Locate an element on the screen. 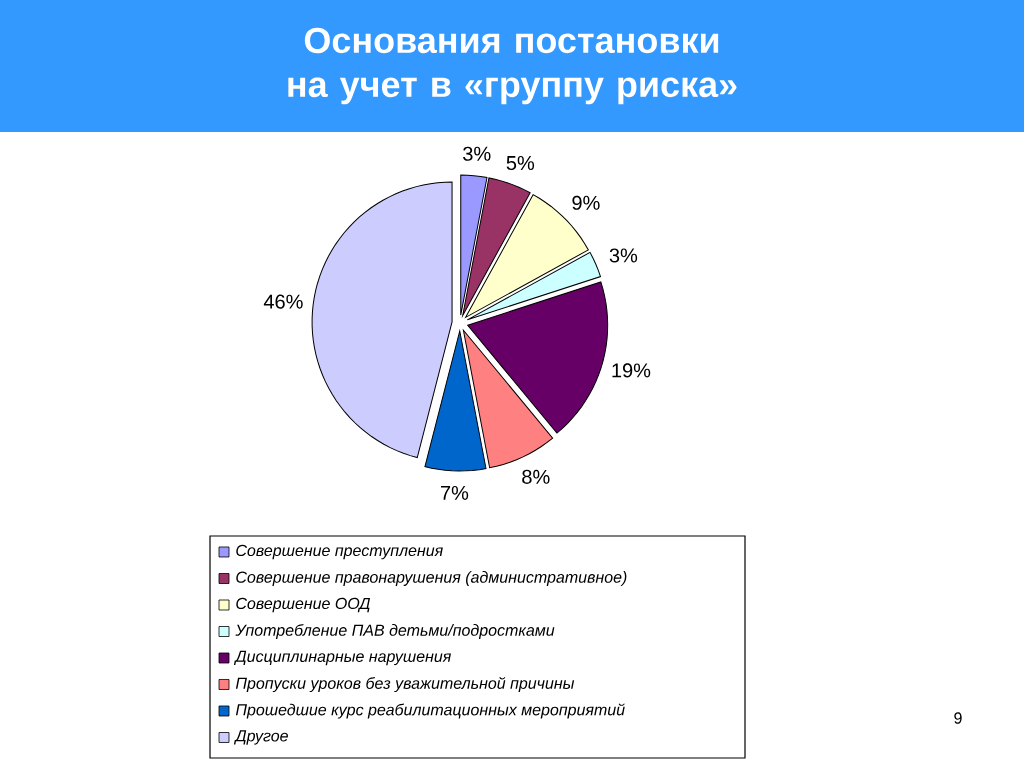 This screenshot has height=768, width=1024. legend-label: Совершение правонарушения (административное) is located at coordinates (431, 578).